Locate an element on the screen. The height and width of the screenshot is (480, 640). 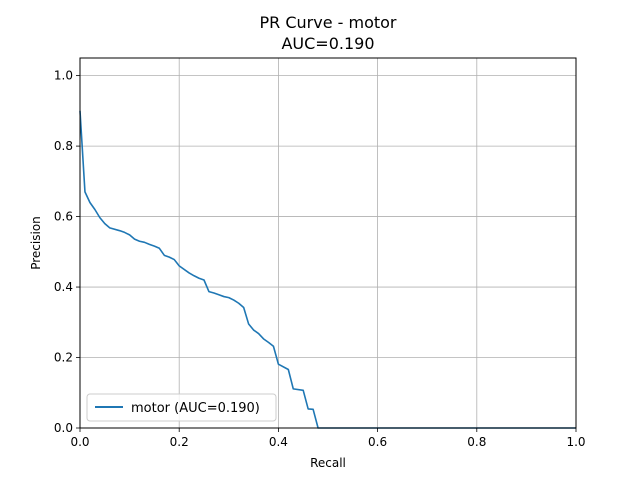
x-tick-label: 1.0 is located at coordinates (575, 442).